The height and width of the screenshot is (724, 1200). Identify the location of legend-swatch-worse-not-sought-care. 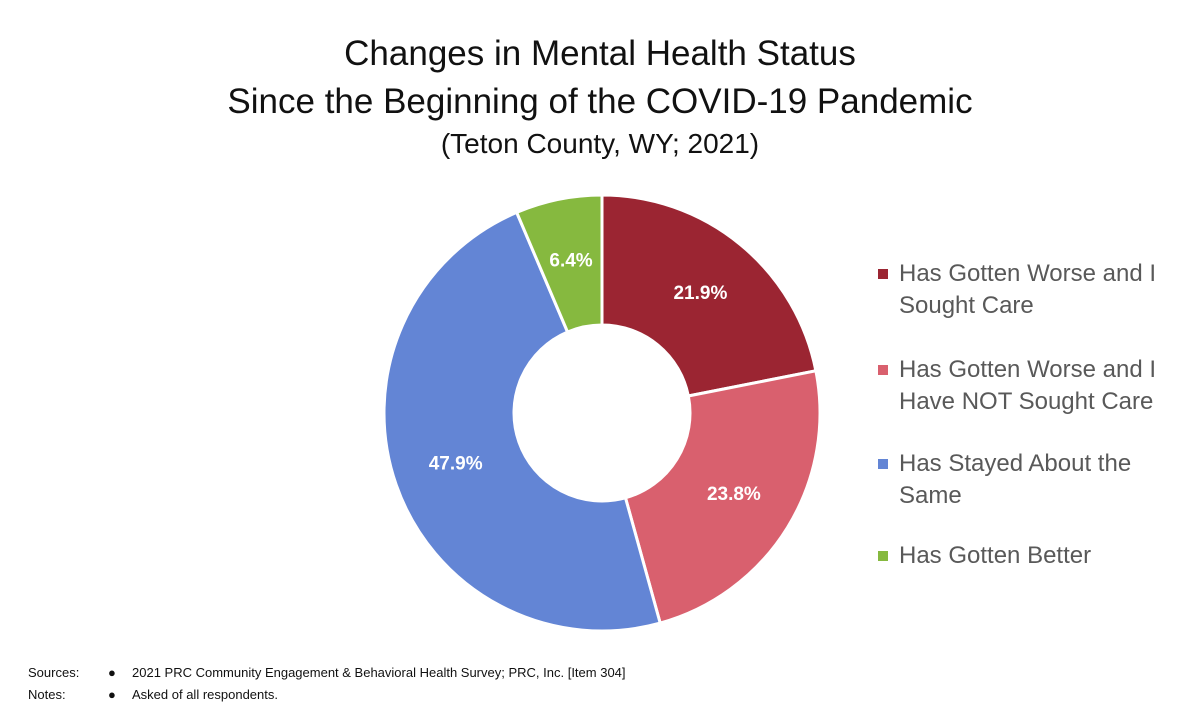
(883, 370).